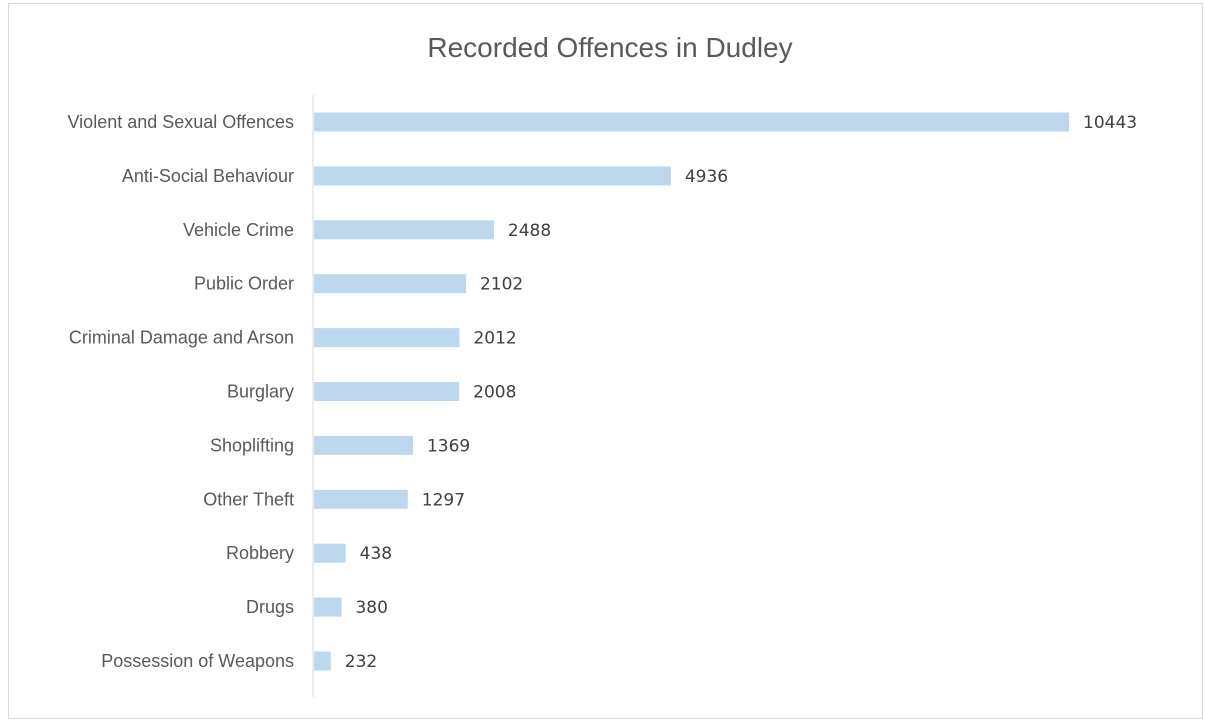  I want to click on data-label: 2012, so click(494, 339).